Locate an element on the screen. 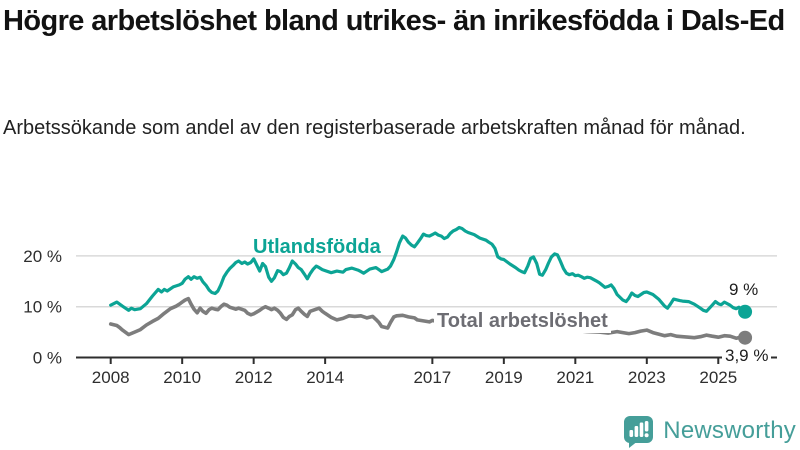 This screenshot has width=800, height=450. series-end-dot-utlandsfodda is located at coordinates (745, 311).